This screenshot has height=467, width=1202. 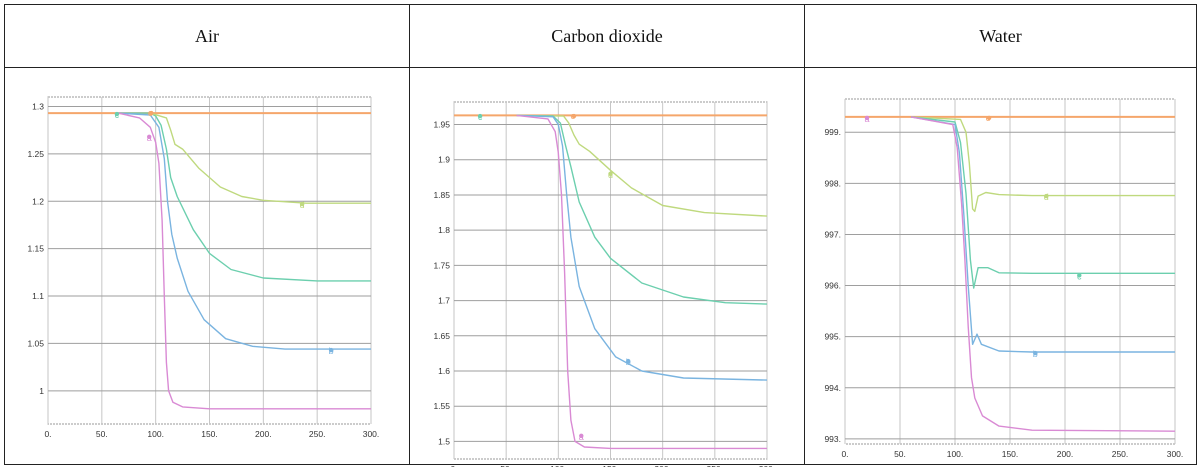 I want to click on y-tick-label: 997., so click(x=832, y=234).